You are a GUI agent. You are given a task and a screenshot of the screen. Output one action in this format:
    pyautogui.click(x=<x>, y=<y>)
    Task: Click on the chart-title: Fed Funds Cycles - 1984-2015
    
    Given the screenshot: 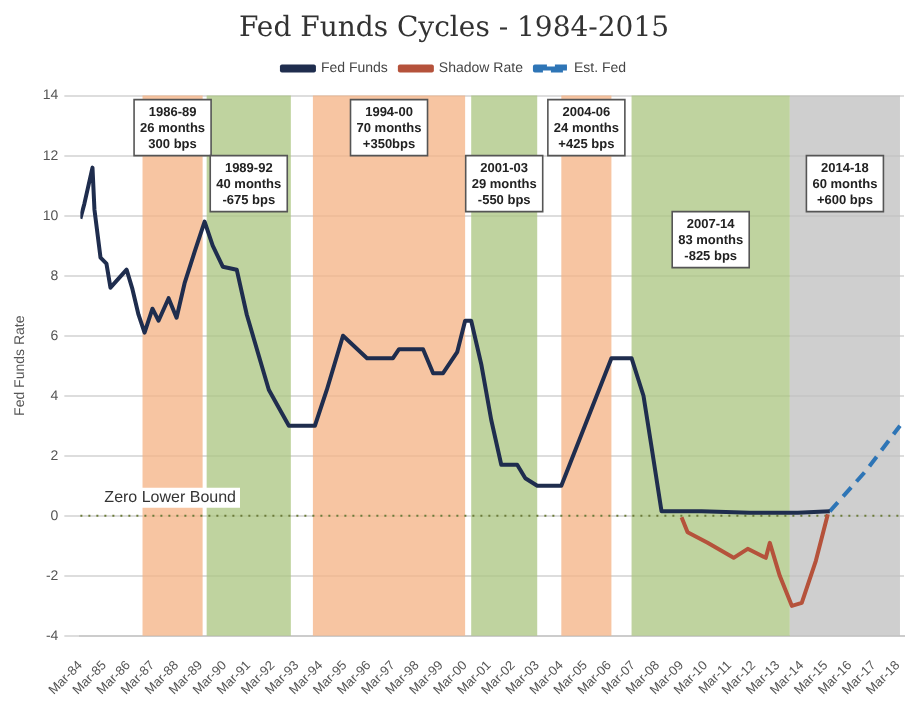 What is the action you would take?
    pyautogui.click(x=454, y=28)
    